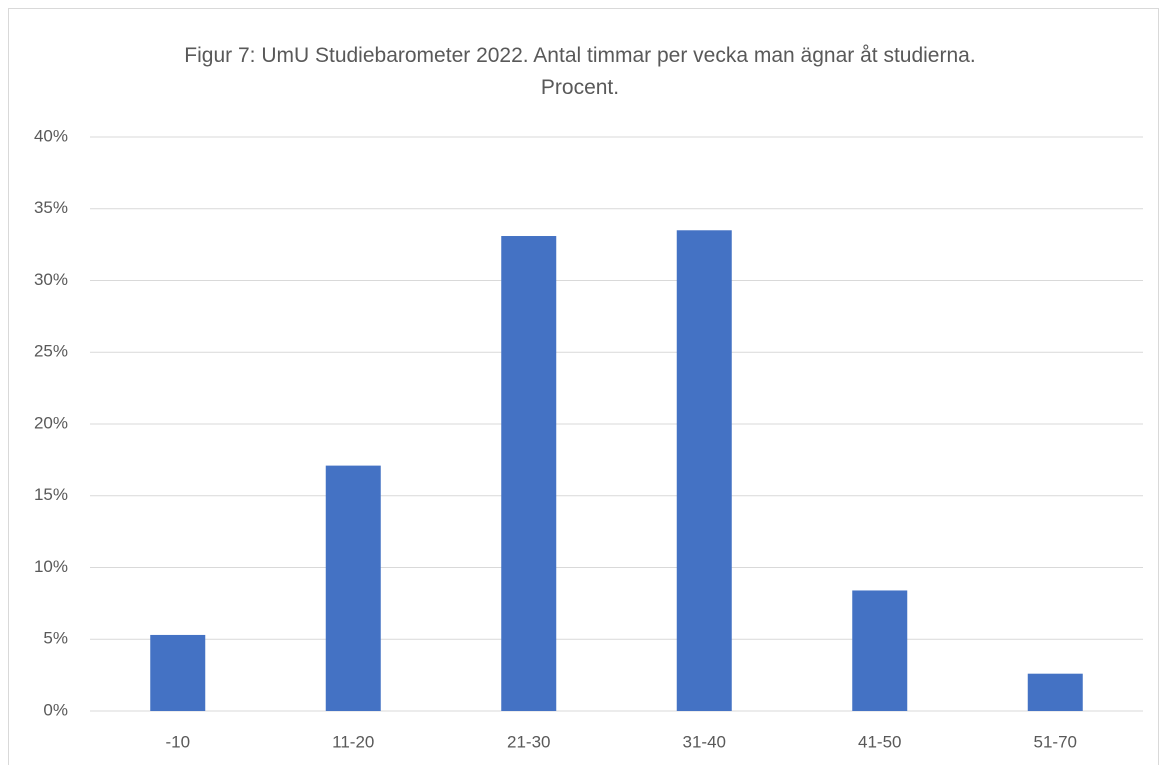 This screenshot has height=765, width=1160. What do you see at coordinates (177, 741) in the screenshot?
I see `x-tick-label: -10` at bounding box center [177, 741].